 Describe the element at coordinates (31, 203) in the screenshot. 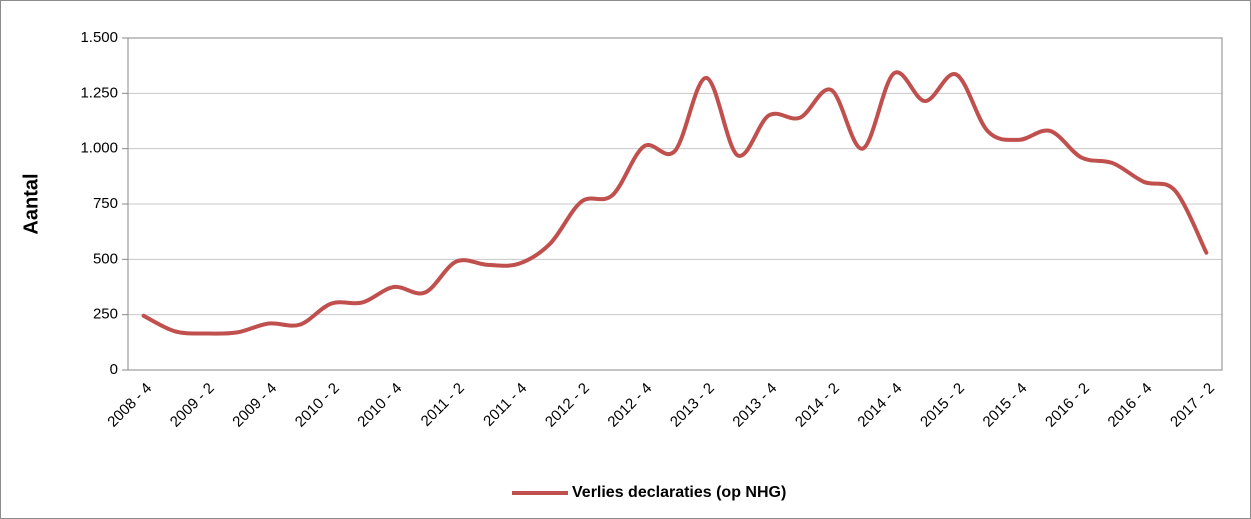

I see `y-axis-label: Aantal` at that location.